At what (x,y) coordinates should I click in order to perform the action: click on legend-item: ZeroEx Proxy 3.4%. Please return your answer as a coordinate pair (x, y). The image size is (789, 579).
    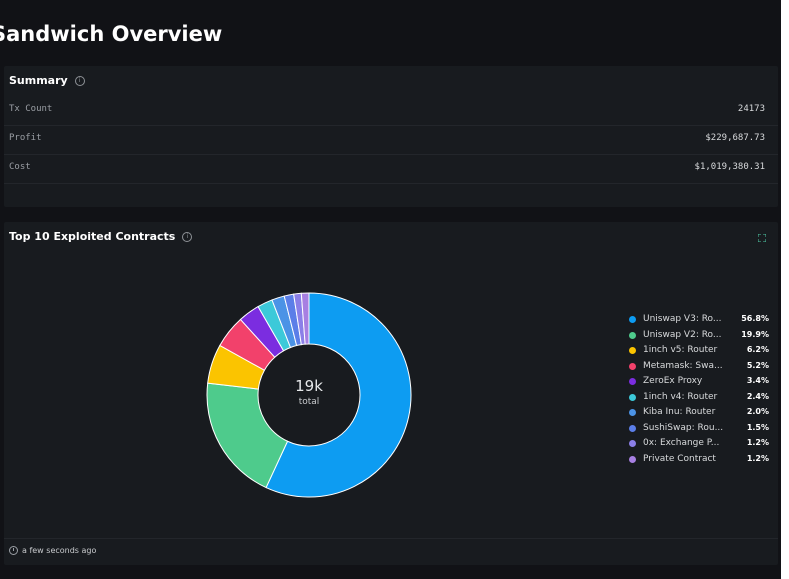
    Looking at the image, I should click on (699, 384).